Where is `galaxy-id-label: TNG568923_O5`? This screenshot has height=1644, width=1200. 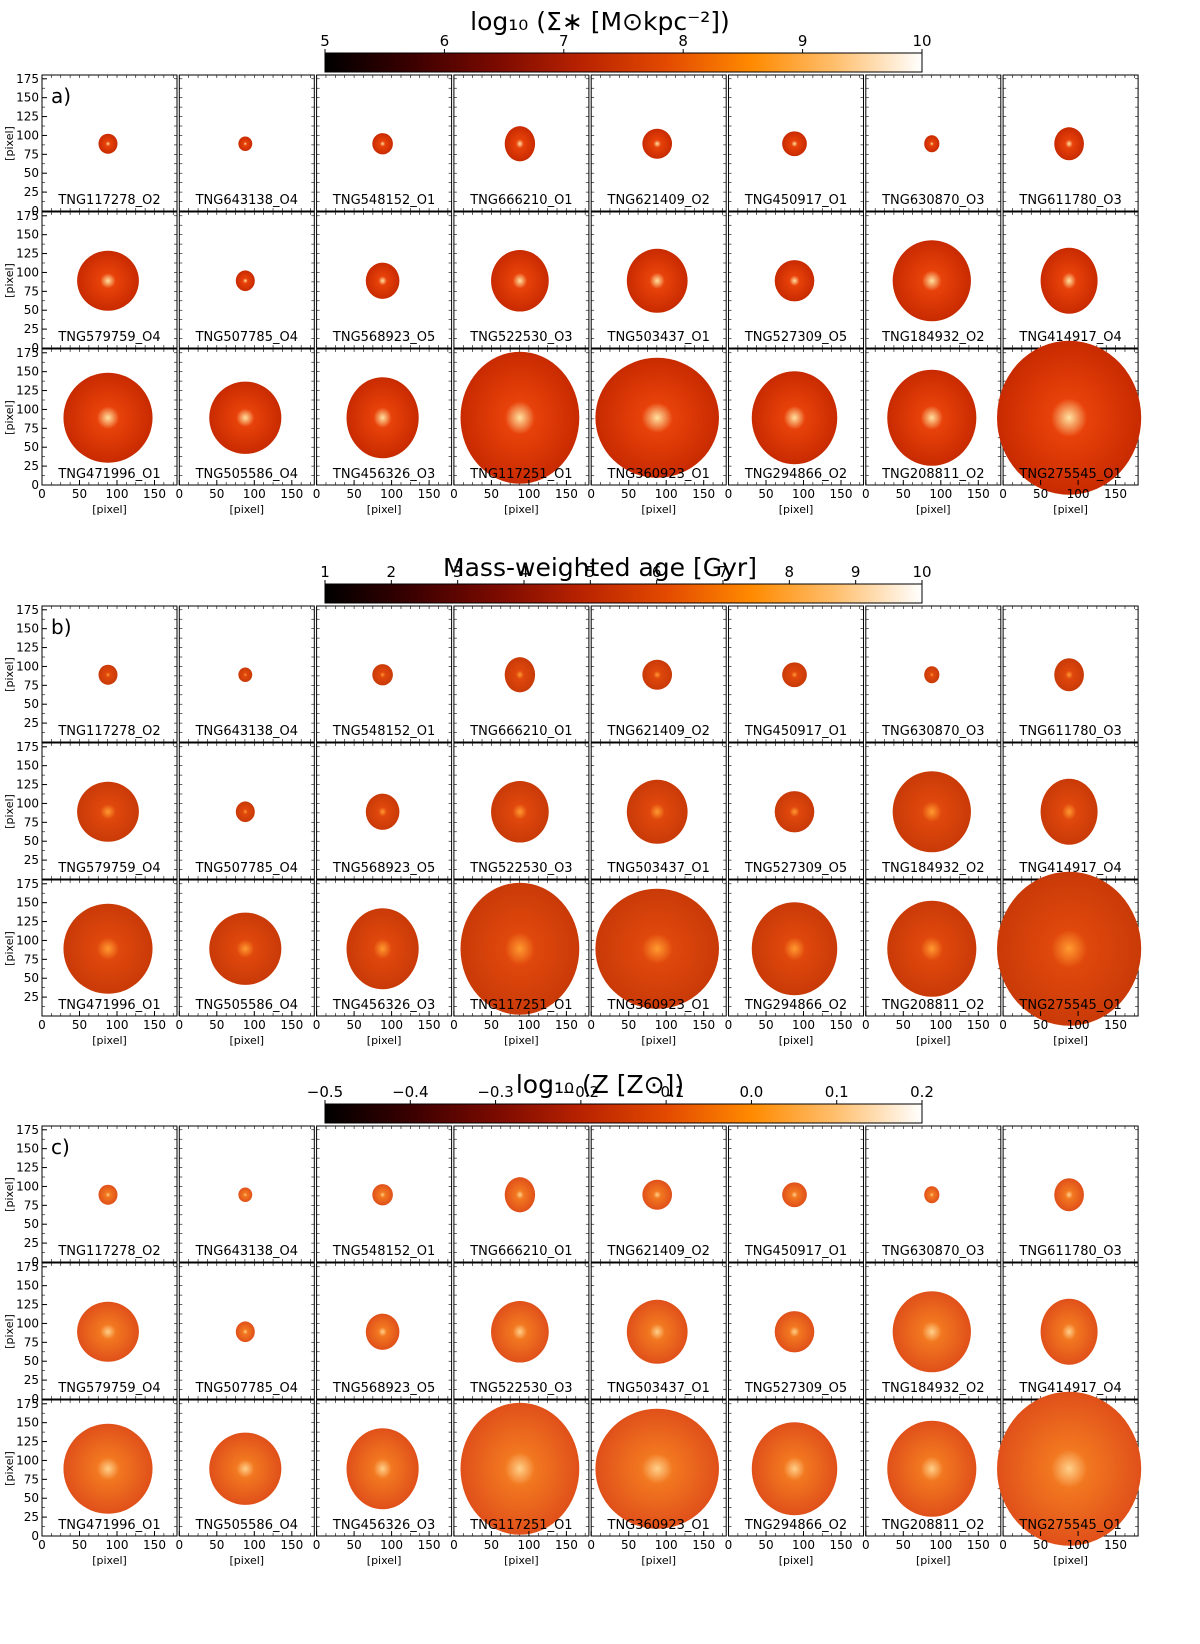 galaxy-id-label: TNG568923_O5 is located at coordinates (383, 868).